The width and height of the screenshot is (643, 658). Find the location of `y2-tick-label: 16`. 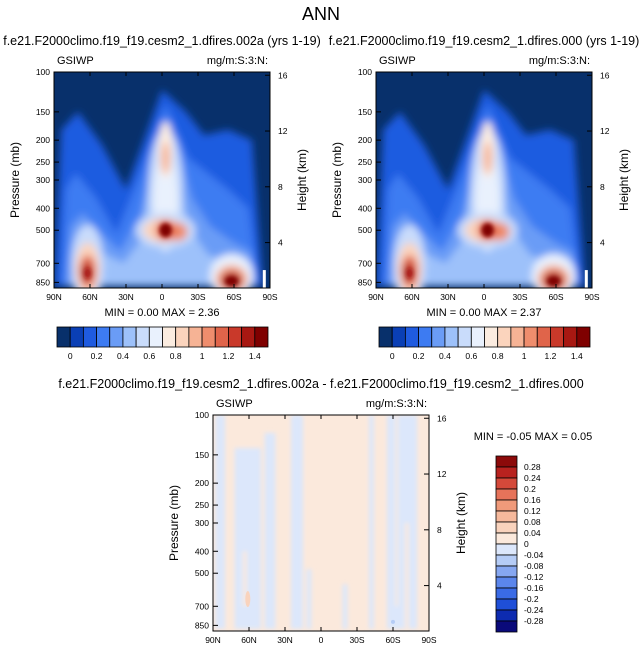

y2-tick-label: 16 is located at coordinates (283, 75).